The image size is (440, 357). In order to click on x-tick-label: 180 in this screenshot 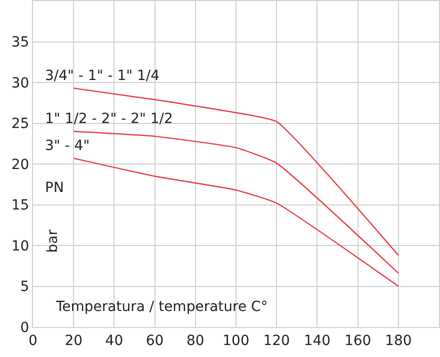, I will do `click(398, 340)`.